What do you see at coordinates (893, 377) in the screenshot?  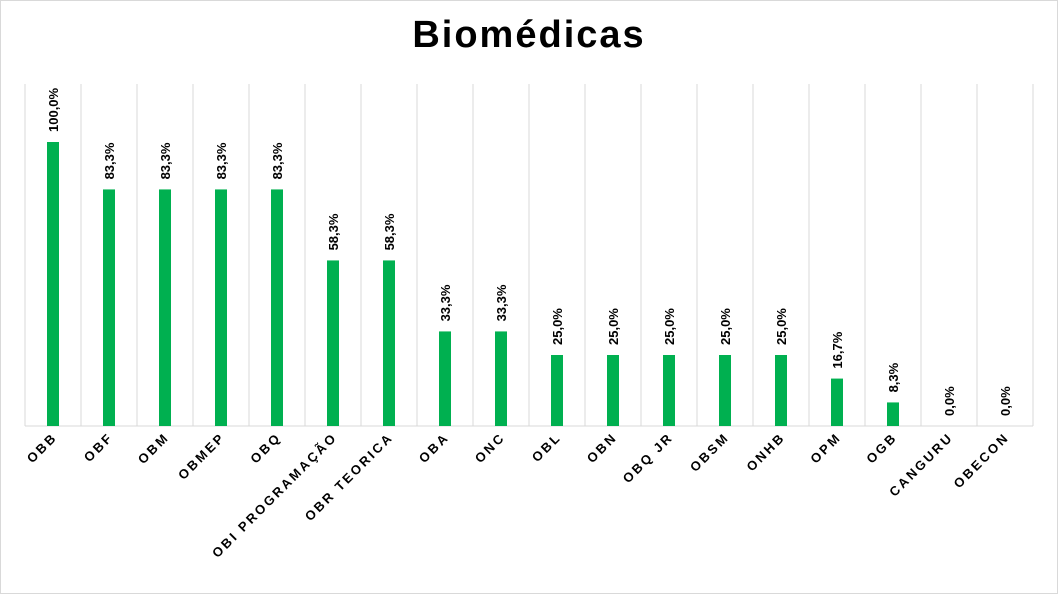 I see `data-label-15: 8,3%` at bounding box center [893, 377].